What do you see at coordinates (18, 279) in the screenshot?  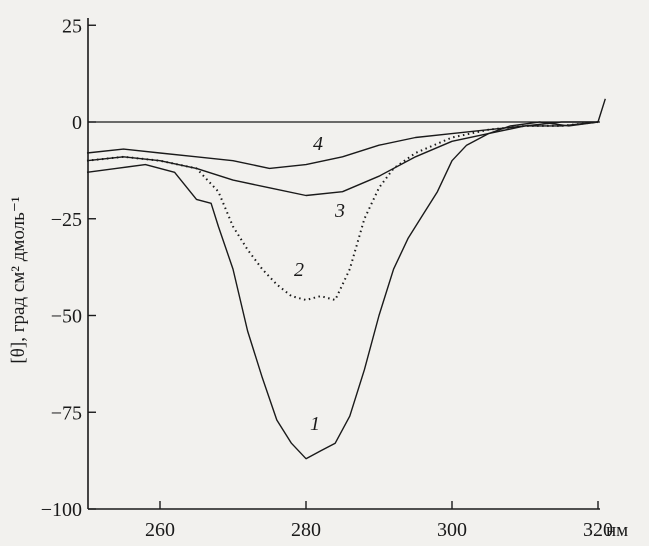 I see `y-axis-label: [θ], град см² дмоль⁻¹` at bounding box center [18, 279].